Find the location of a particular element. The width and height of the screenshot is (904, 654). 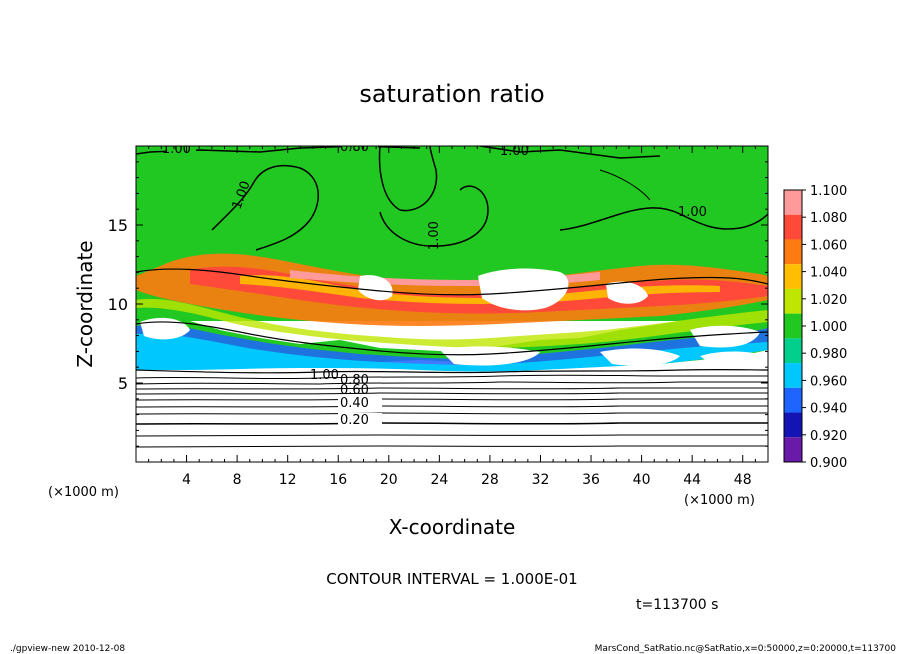

contour-label: 0.20 is located at coordinates (354, 420).